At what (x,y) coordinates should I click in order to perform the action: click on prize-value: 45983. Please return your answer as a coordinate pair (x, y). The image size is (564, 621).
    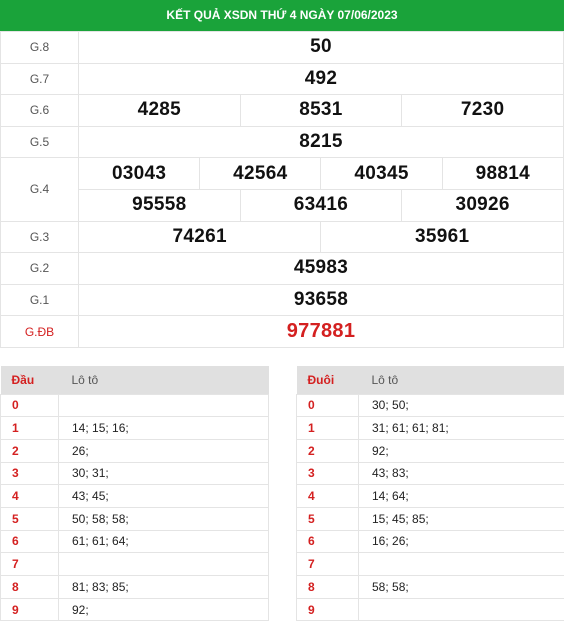
    Looking at the image, I should click on (321, 269).